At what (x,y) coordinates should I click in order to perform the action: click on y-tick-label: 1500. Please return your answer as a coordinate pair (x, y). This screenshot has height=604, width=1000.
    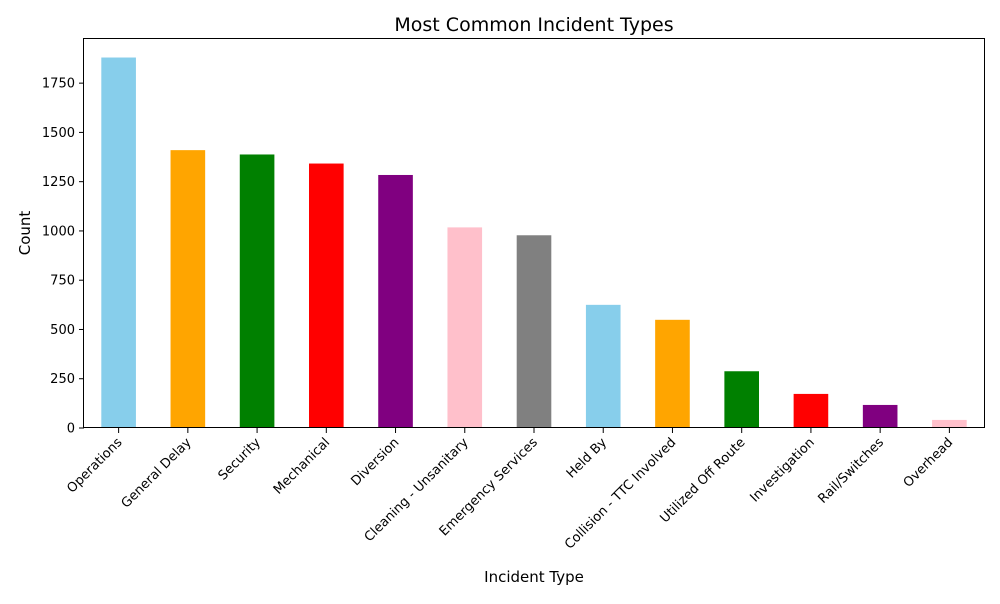
    Looking at the image, I should click on (58, 133).